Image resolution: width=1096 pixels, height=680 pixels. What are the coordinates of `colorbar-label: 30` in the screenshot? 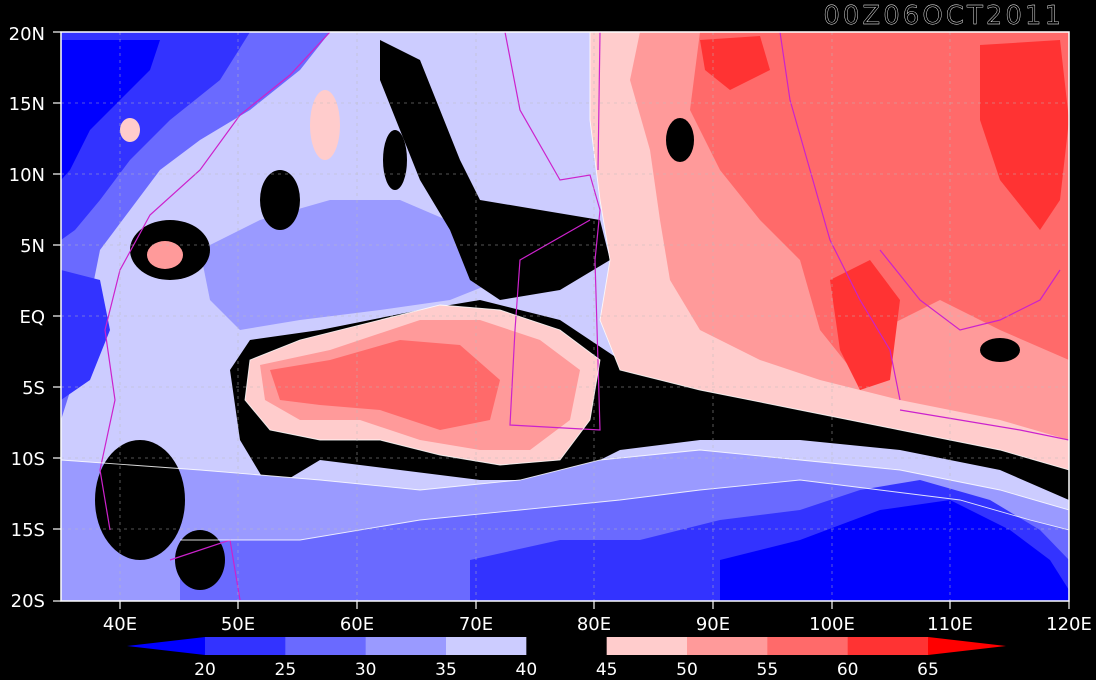 It's located at (366, 670).